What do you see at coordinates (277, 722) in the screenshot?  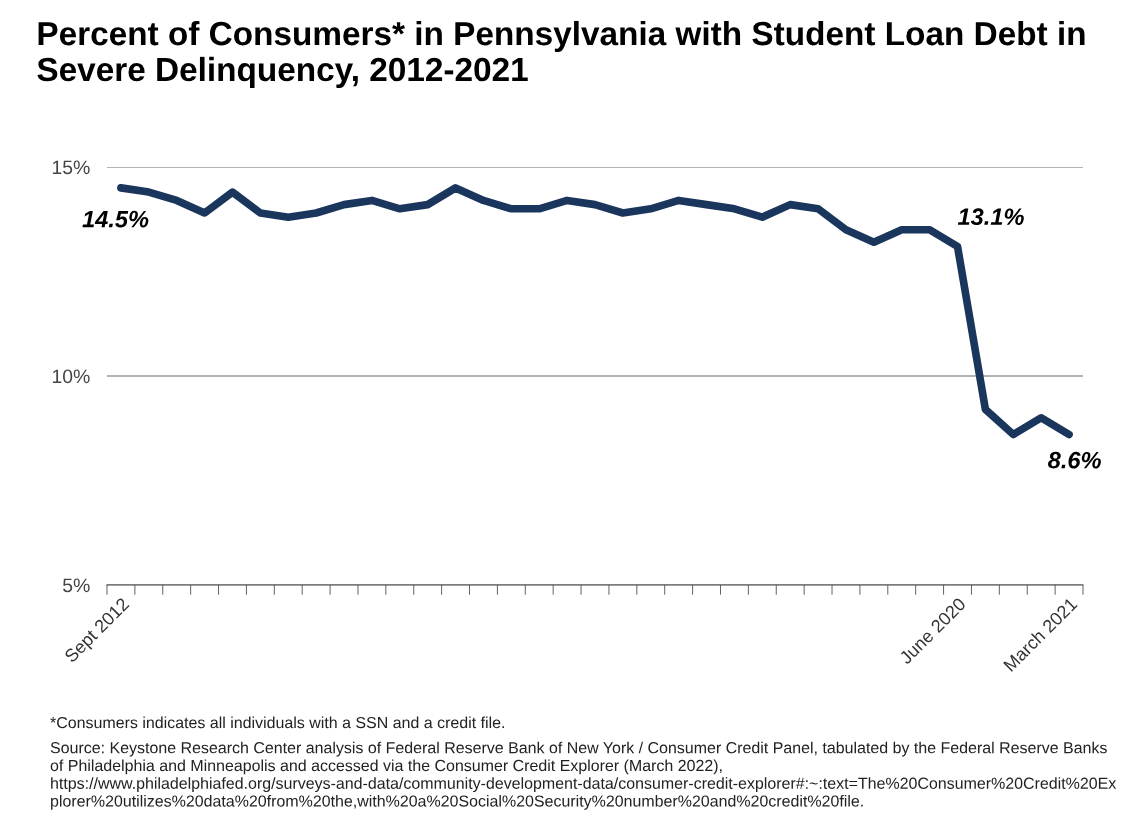 I see `text: *Consumers indicates all individuals with a SSN and a credit file.` at bounding box center [277, 722].